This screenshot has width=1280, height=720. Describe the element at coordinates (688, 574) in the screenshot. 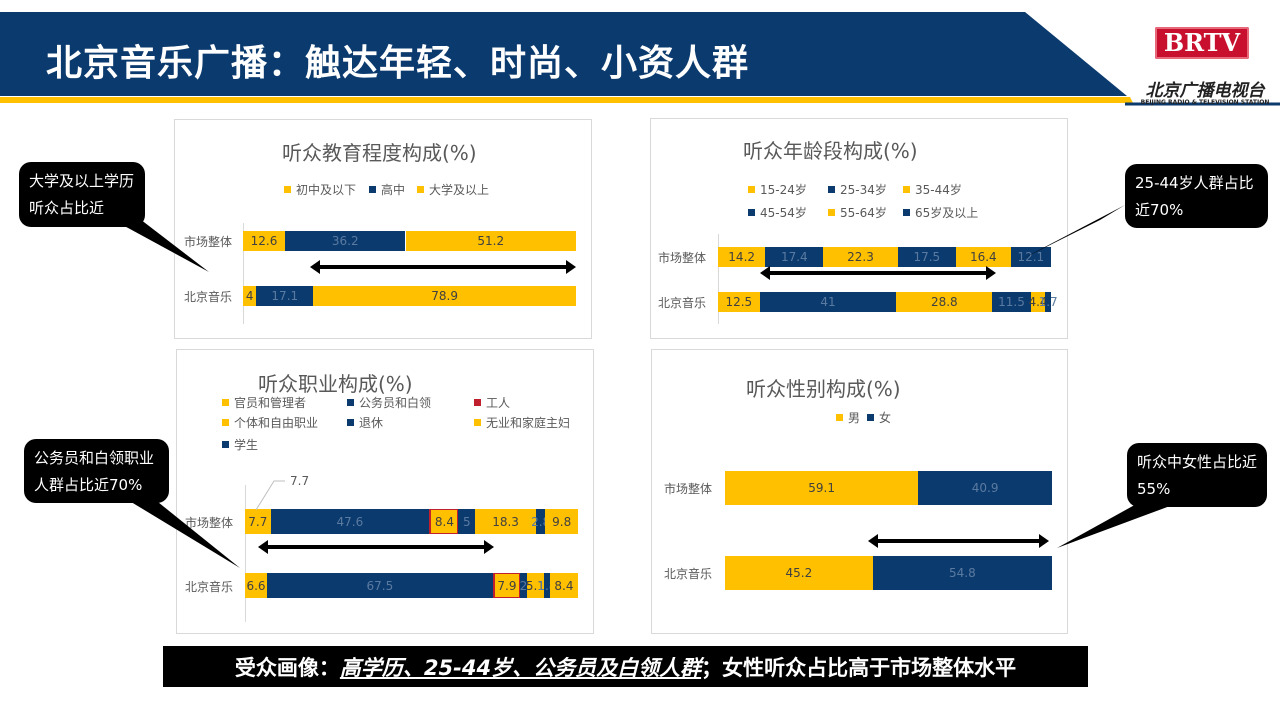

I see `gender-category-label: 北京音乐` at that location.